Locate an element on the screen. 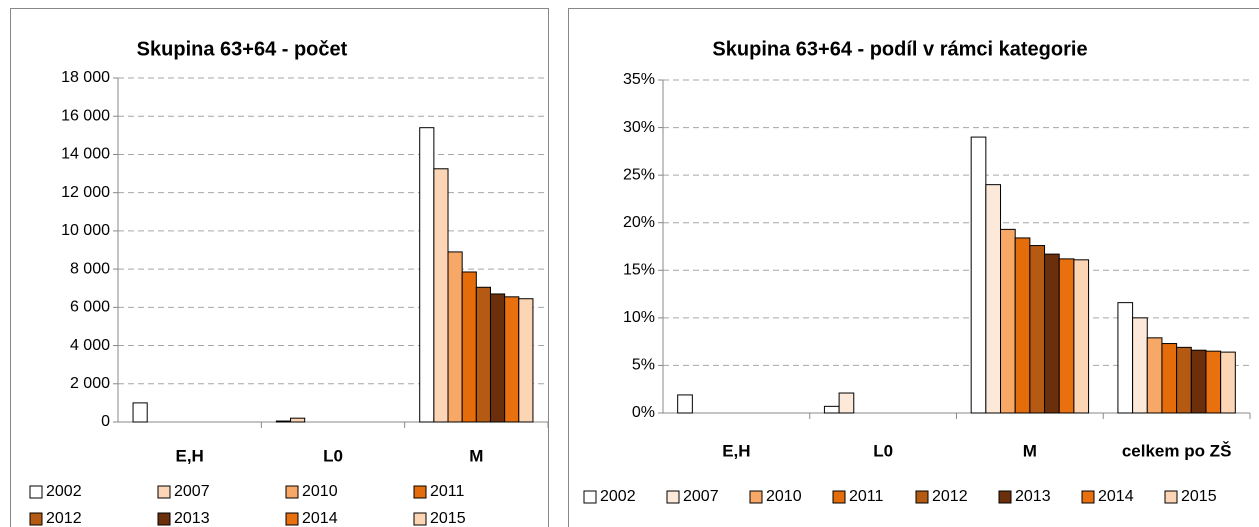 Image resolution: width=1259 pixels, height=527 pixels. y-tick-label: 4 000 is located at coordinates (90, 345).